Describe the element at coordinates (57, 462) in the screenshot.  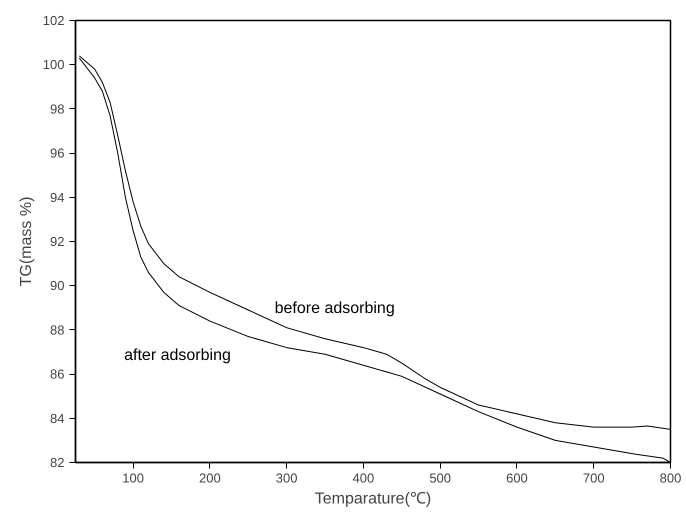
I see `y-tick-label: 82` at that location.